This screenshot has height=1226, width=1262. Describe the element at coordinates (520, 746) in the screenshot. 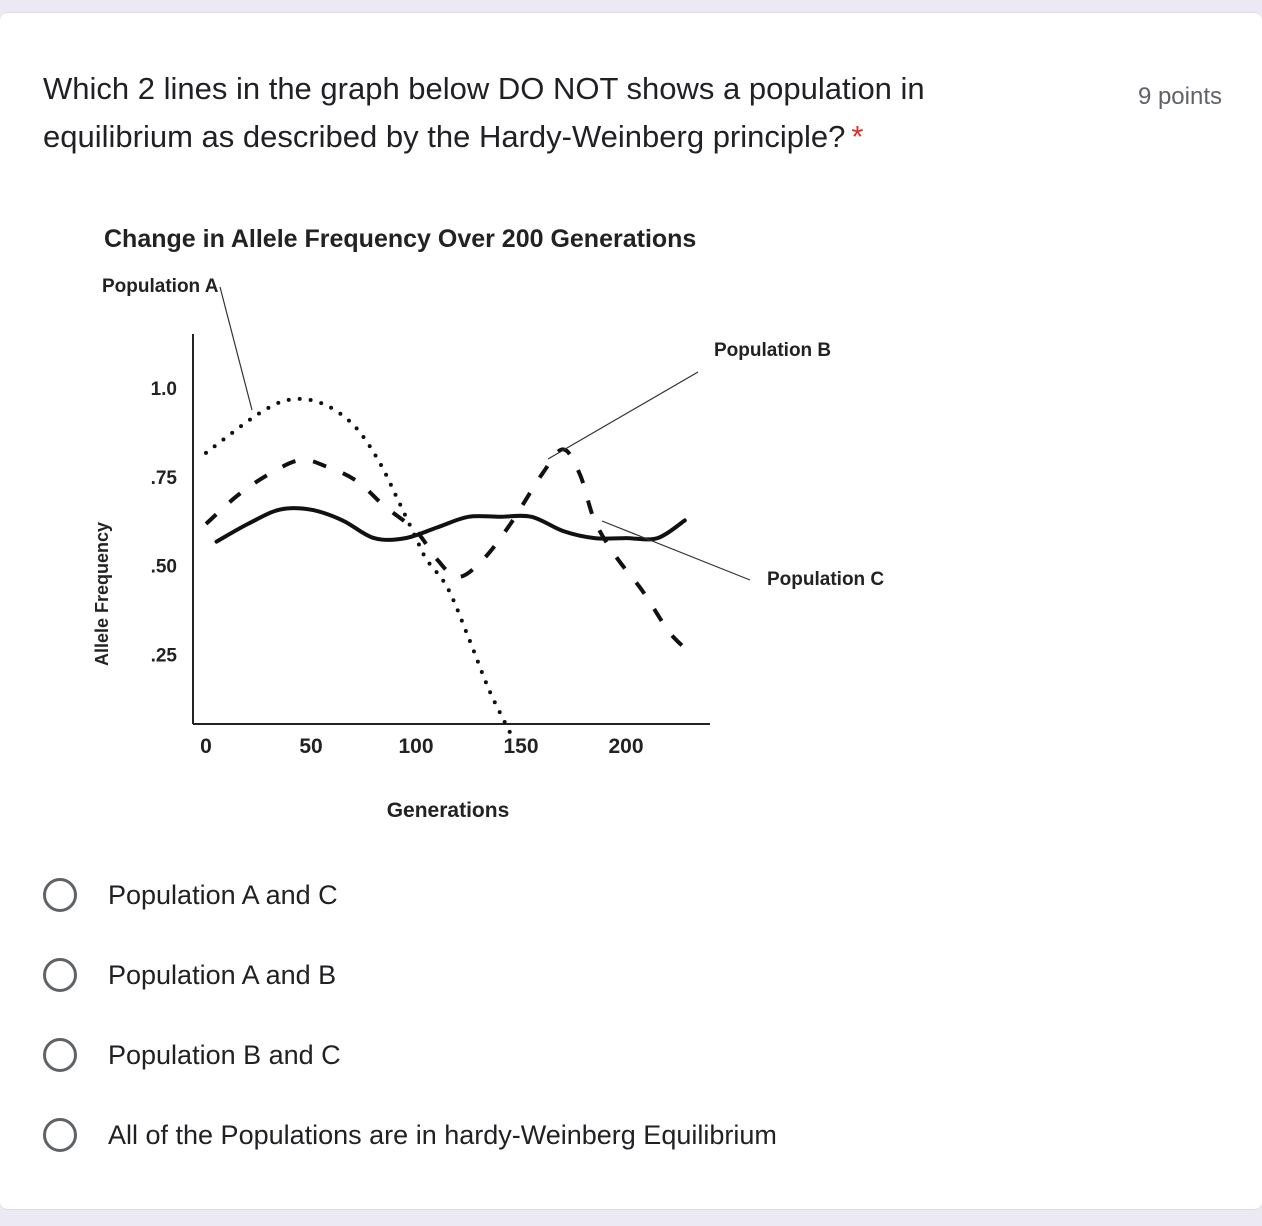

I see `x-tick-label: 150` at that location.